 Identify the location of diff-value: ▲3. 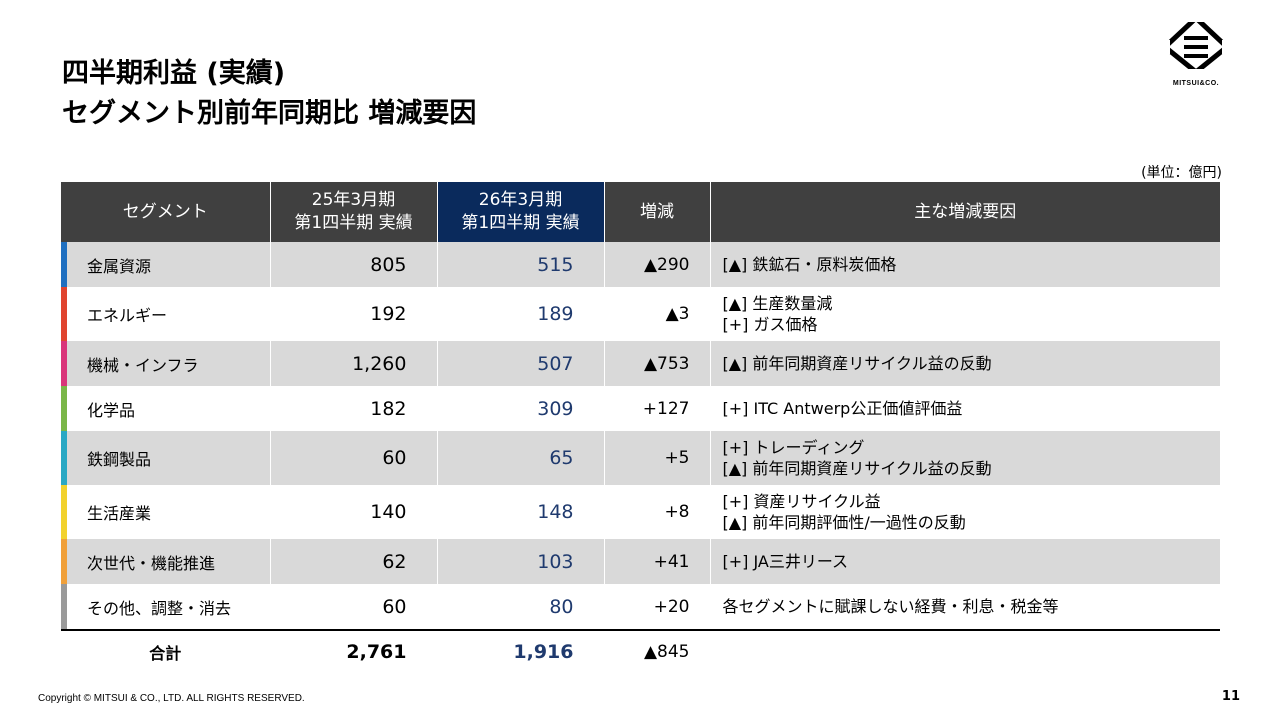
(657, 314).